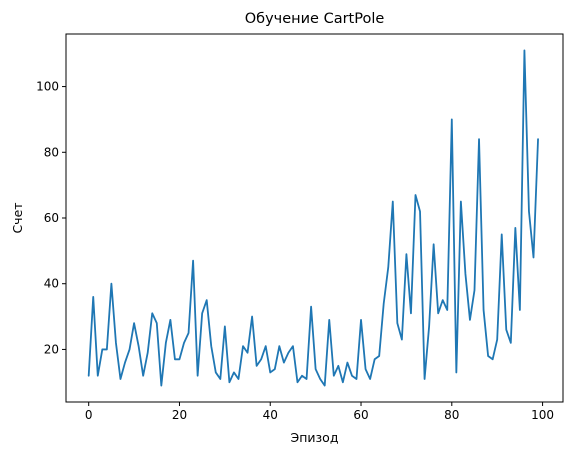 This screenshot has width=571, height=455. I want to click on x-tick-label: 100, so click(542, 415).